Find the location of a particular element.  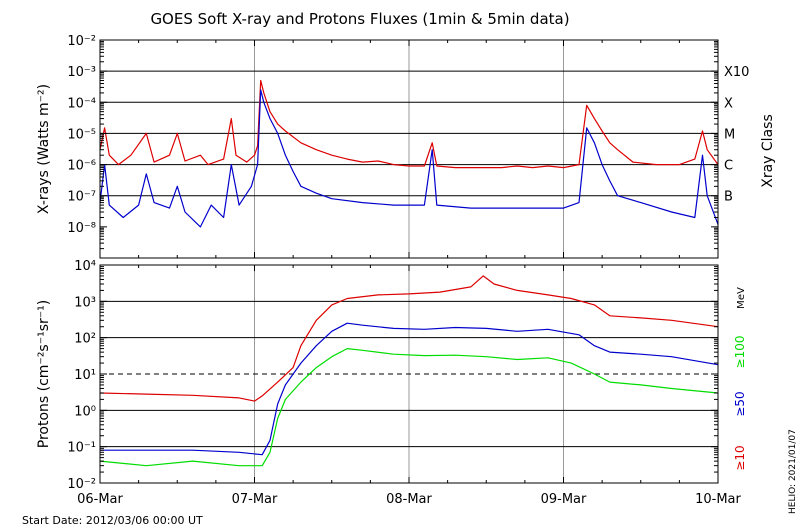

y-tick-label: 10⁻¹ is located at coordinates (81, 448).